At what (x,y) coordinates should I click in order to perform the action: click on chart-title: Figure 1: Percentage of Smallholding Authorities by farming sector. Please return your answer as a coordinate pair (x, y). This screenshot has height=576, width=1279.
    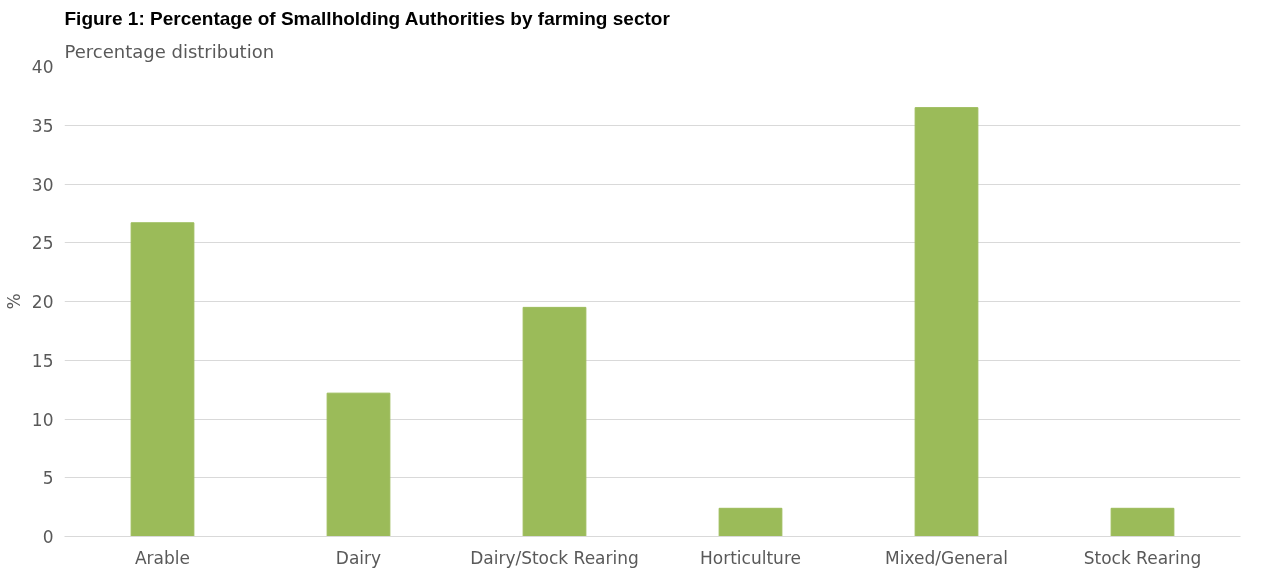
    Looking at the image, I should click on (367, 18).